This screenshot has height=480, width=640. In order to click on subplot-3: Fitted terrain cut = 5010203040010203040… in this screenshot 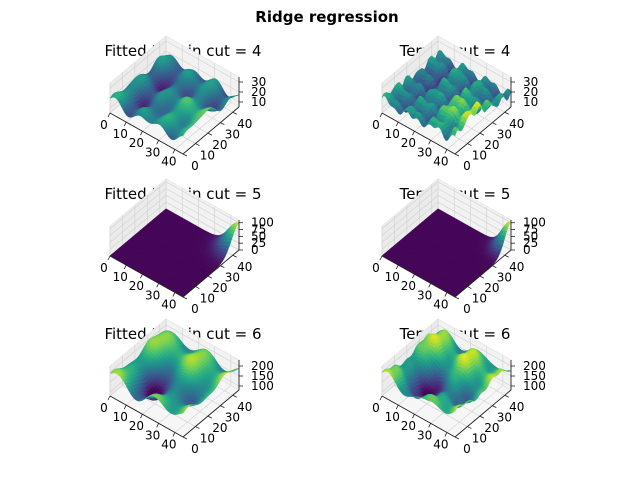, I will do `click(187, 247)`.